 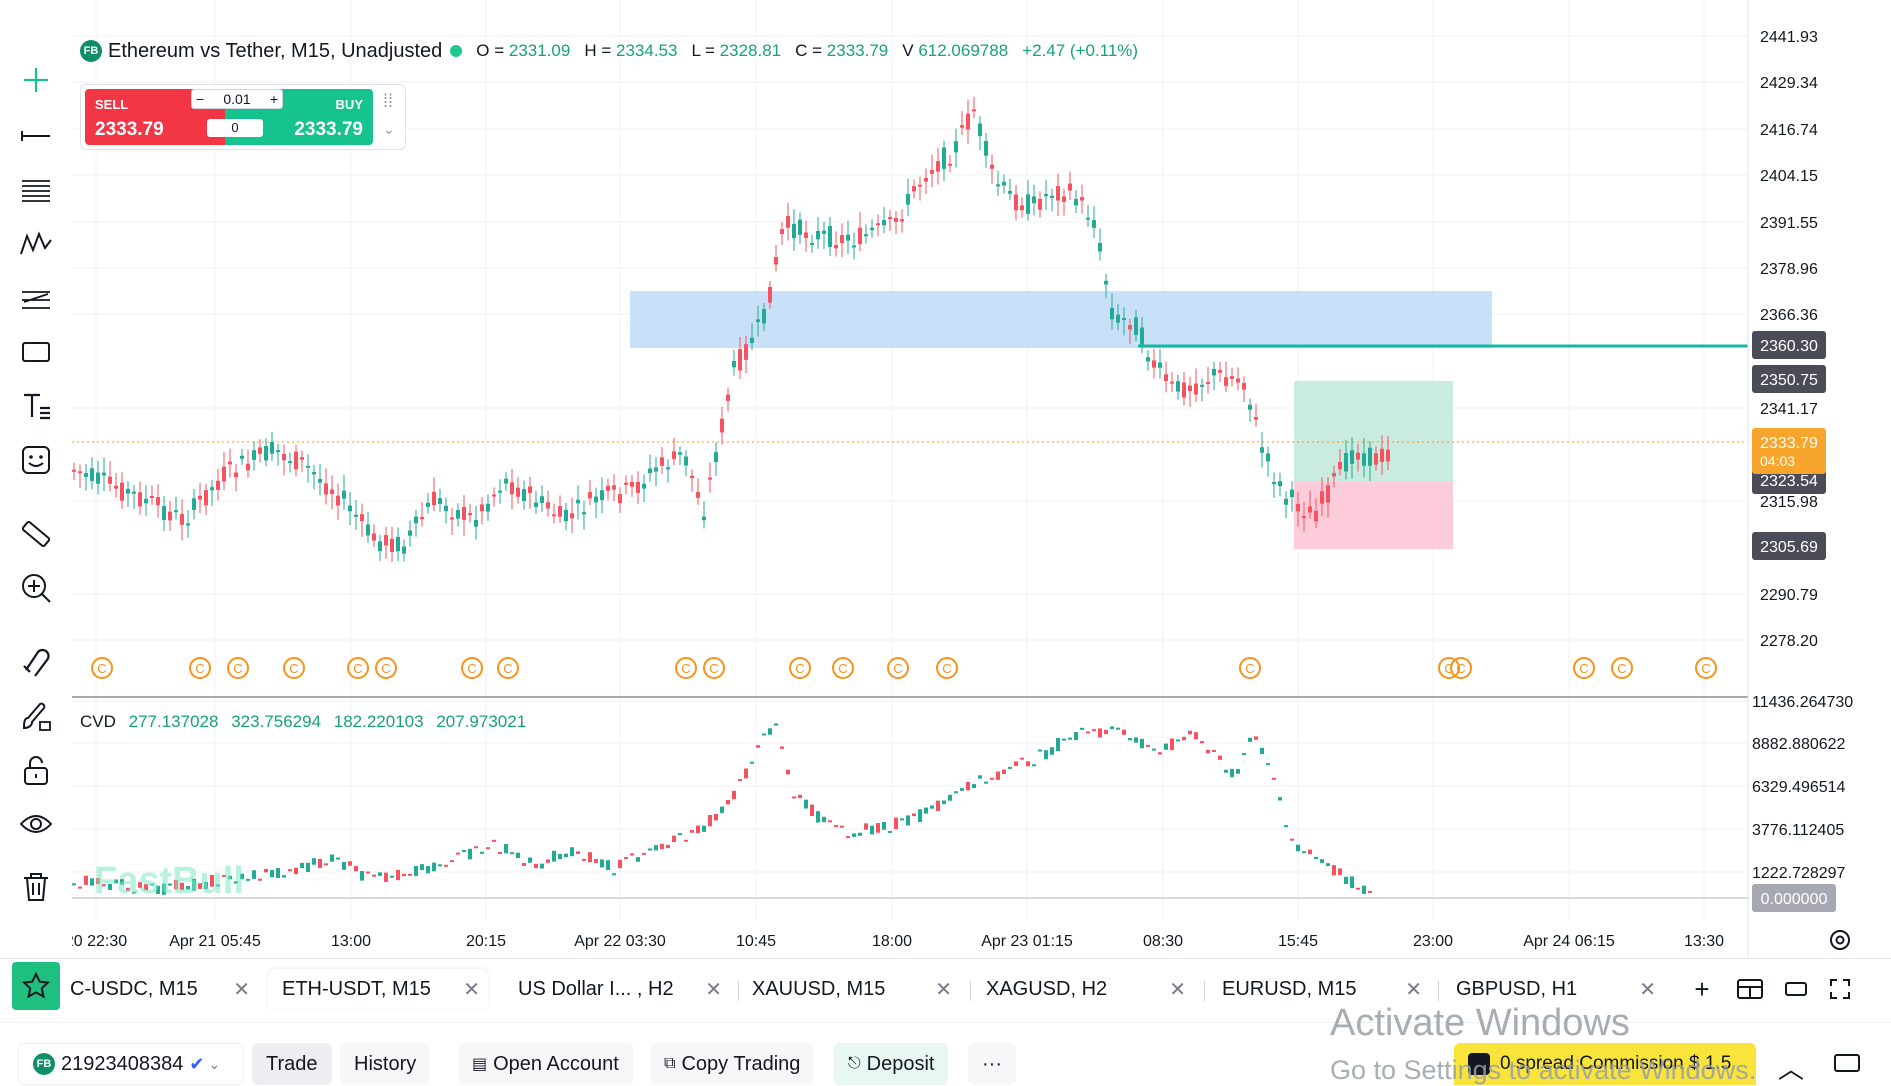 I want to click on tab-usdc: C-USDC, M15 ✕, so click(x=160, y=989).